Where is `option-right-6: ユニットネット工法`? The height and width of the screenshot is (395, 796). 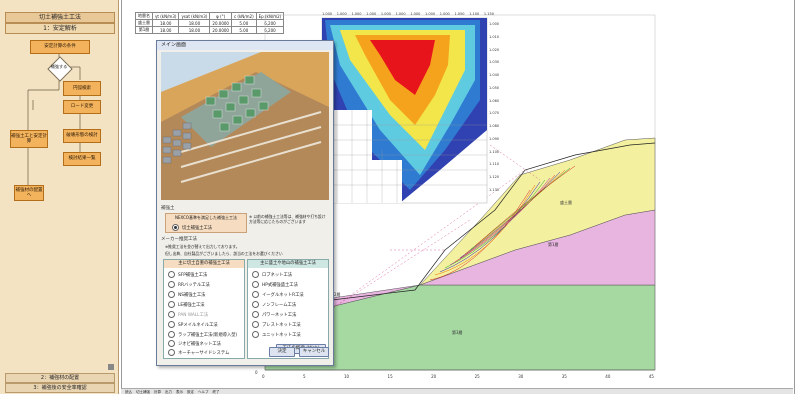 option-right-6: ユニットネット工法 is located at coordinates (276, 334).